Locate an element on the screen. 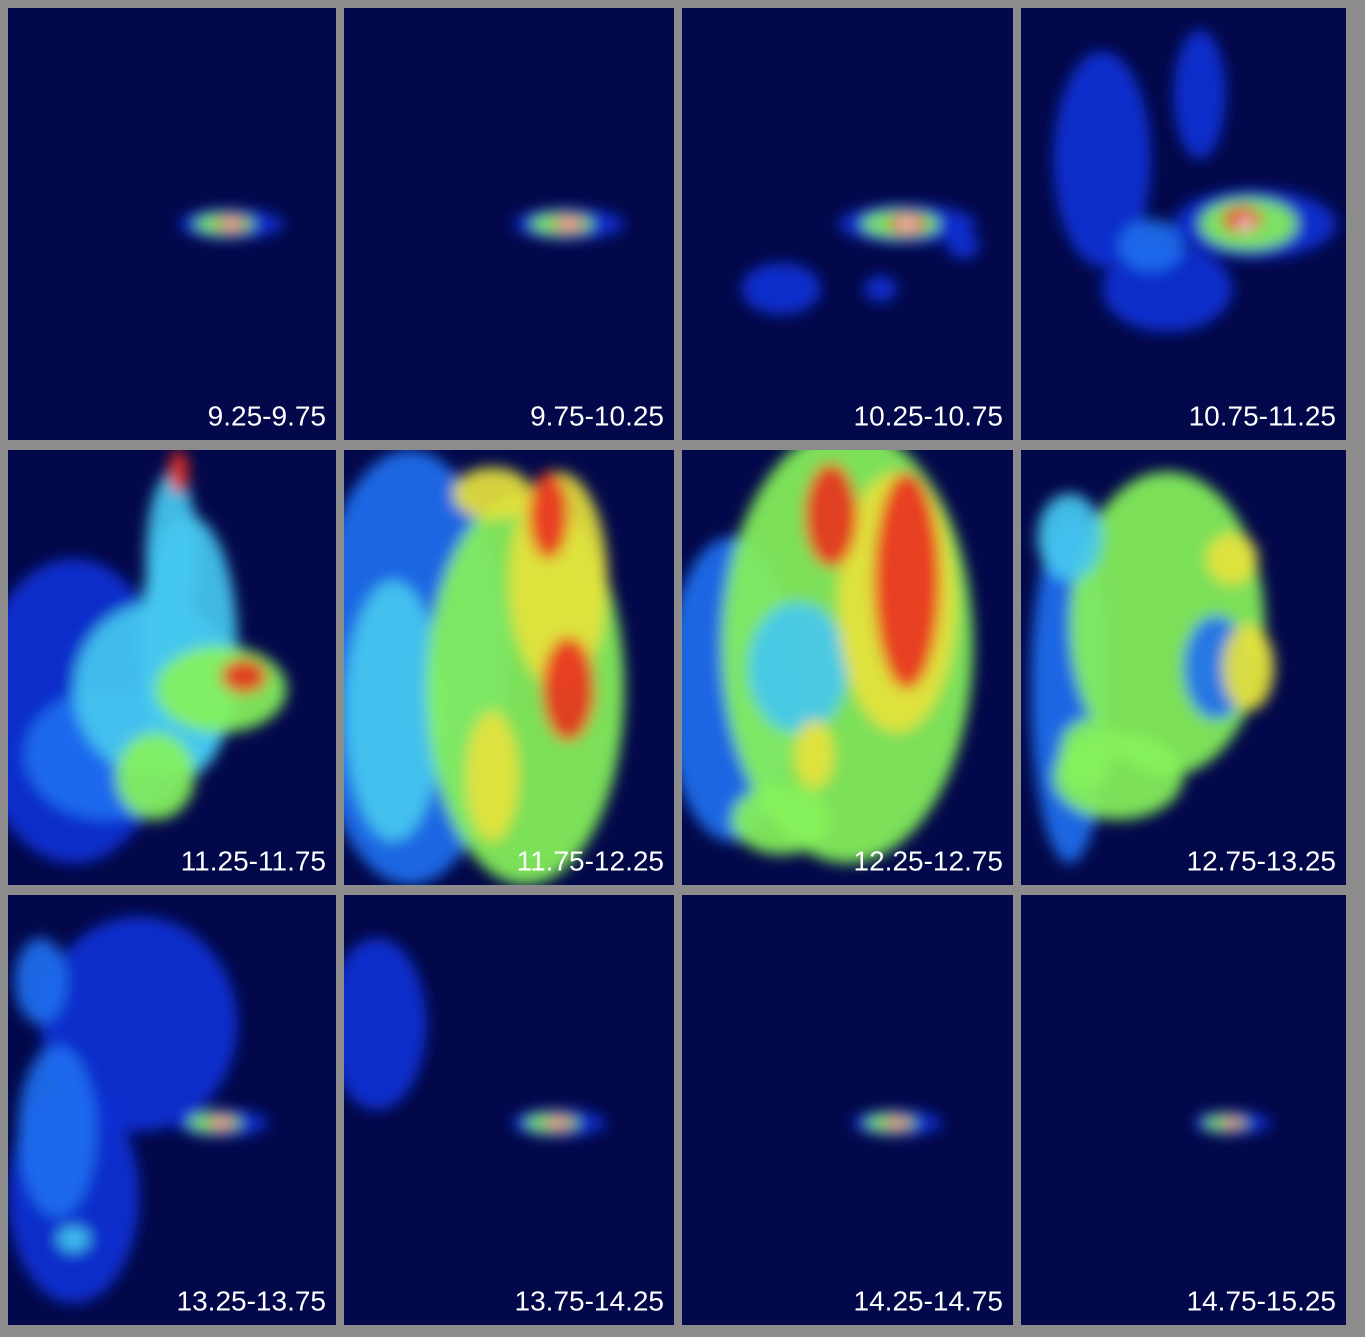 This screenshot has height=1337, width=1365. image-panel: 12.75-13.25 is located at coordinates (1183, 667).